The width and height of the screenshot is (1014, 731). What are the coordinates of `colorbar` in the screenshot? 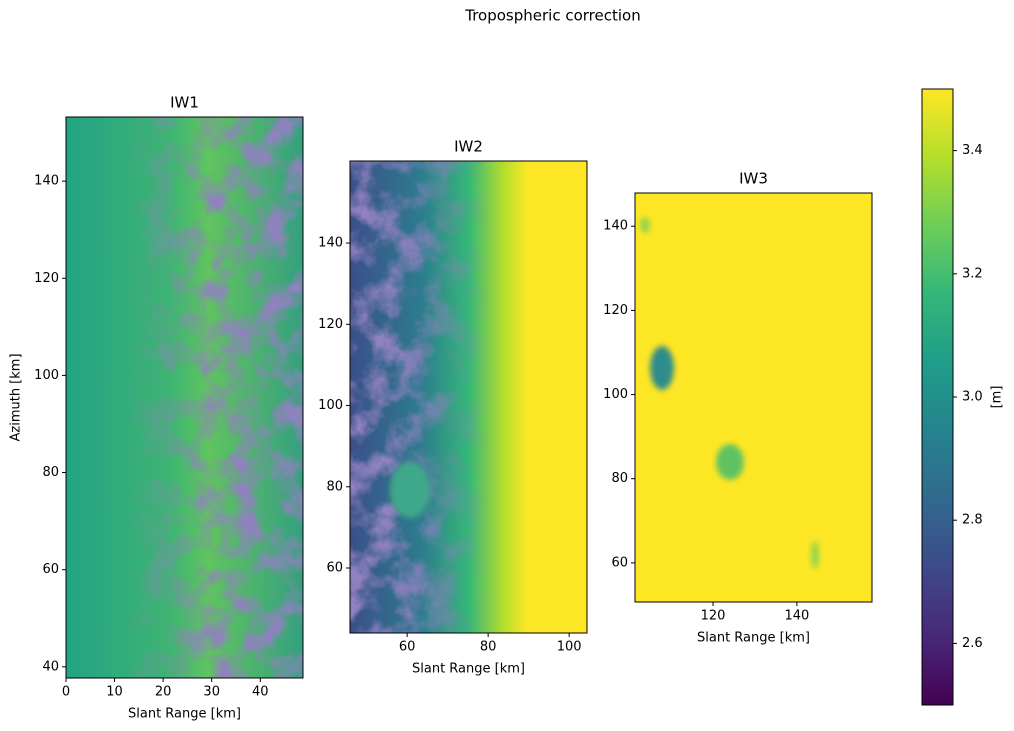 It's located at (937, 397).